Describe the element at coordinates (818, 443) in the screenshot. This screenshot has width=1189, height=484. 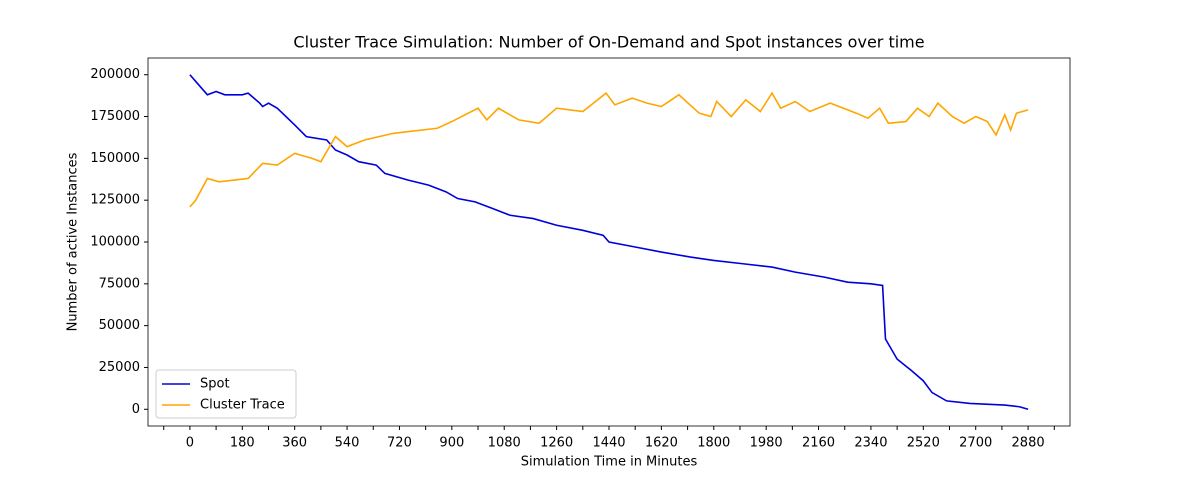
I see `x-tick-label: 2160` at that location.